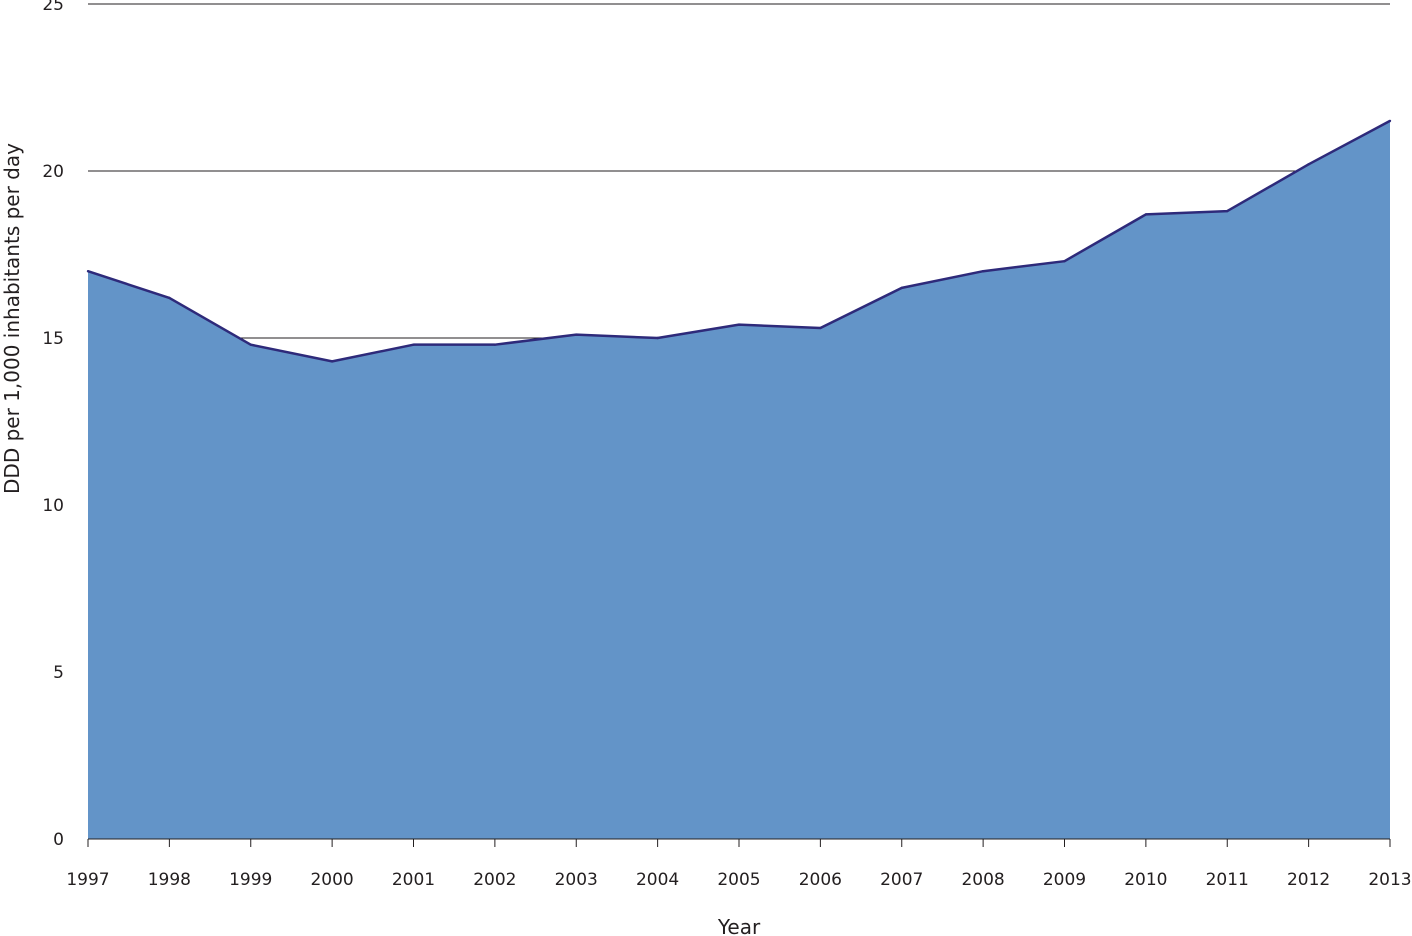 This screenshot has height=936, width=1412. Describe the element at coordinates (820, 880) in the screenshot. I see `x-tick-label: 2006` at that location.